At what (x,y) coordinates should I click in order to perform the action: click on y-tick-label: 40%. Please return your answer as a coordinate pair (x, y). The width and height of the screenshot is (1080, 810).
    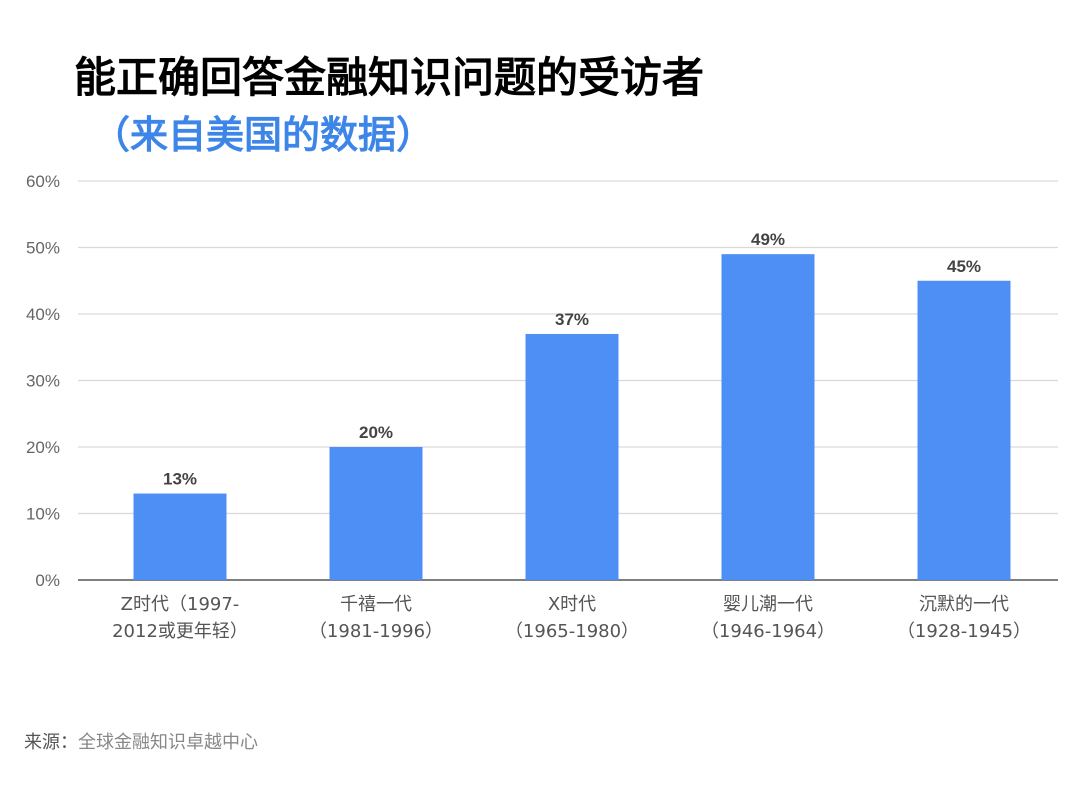
    Looking at the image, I should click on (43, 314).